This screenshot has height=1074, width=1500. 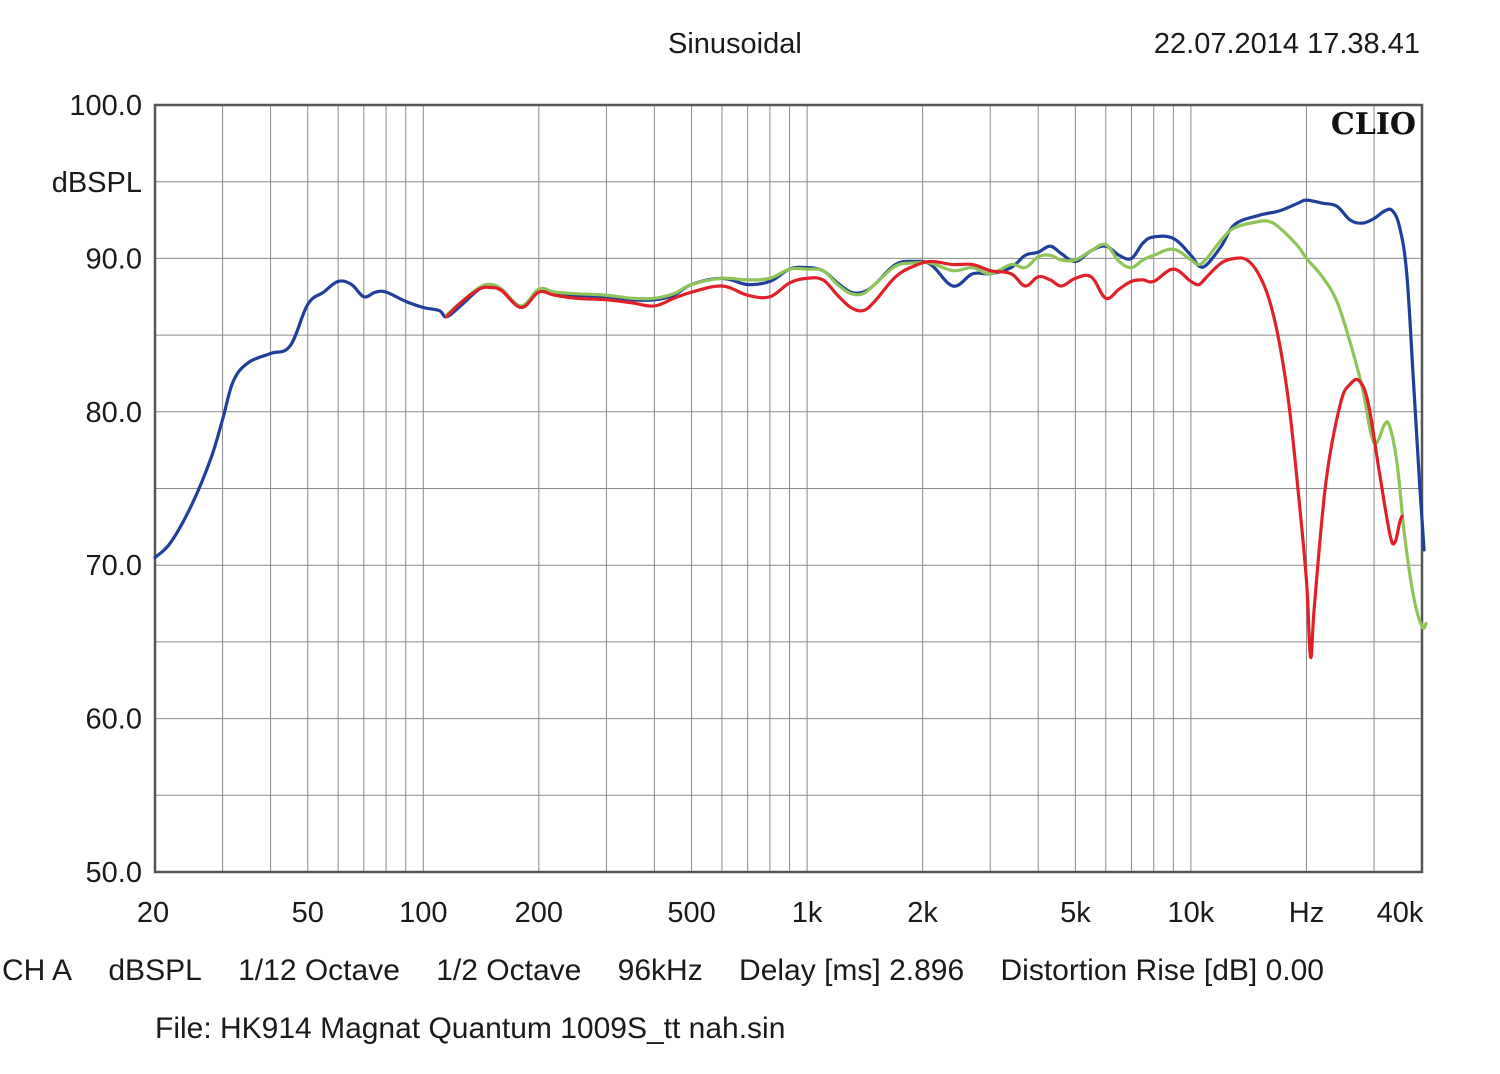 I want to click on x-tick-label: 20, so click(x=153, y=913).